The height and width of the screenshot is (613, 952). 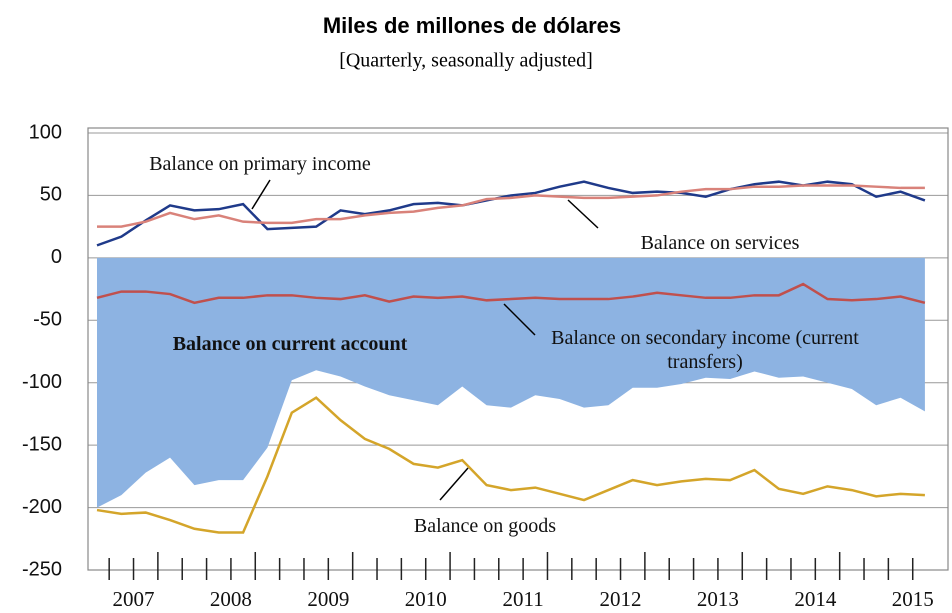 I want to click on y-tick-label: -100, so click(x=42, y=382).